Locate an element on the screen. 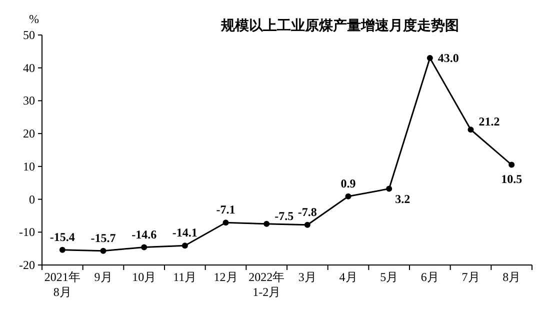  data-label: -7.1 is located at coordinates (226, 209).